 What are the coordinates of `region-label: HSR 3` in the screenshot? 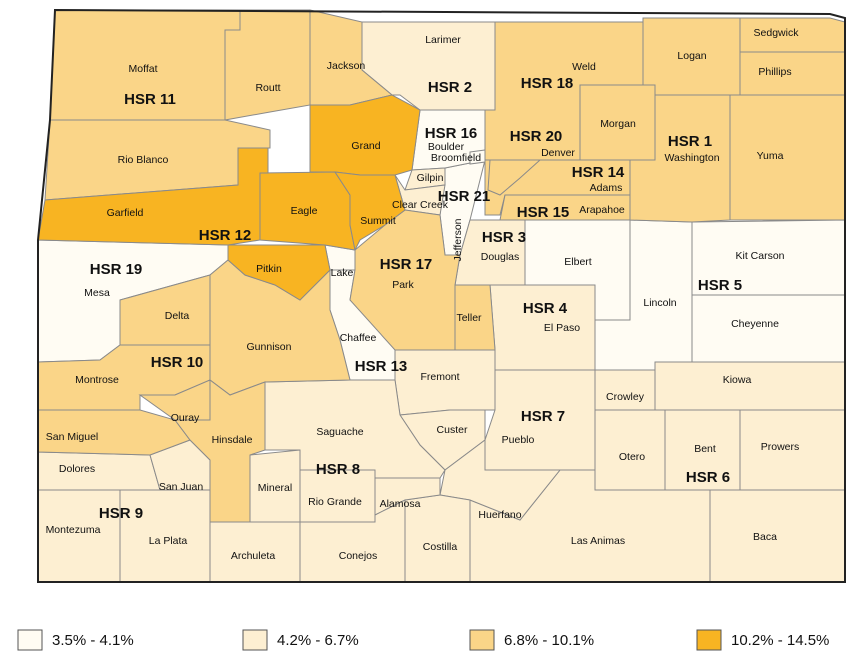 It's located at (504, 237).